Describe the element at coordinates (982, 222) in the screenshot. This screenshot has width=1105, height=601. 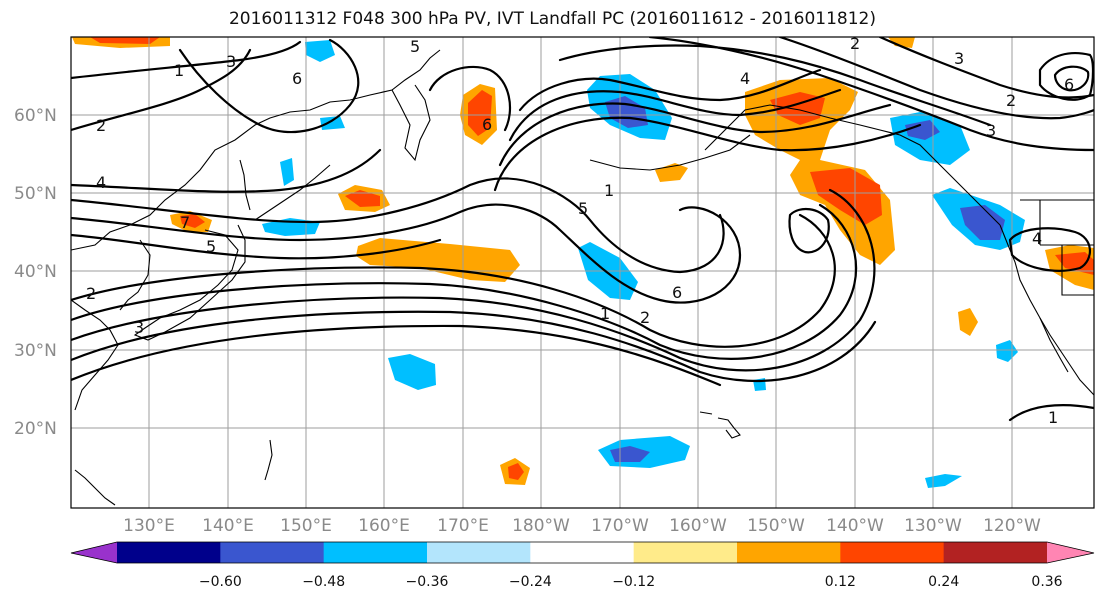
I see `shade-negative-core` at that location.